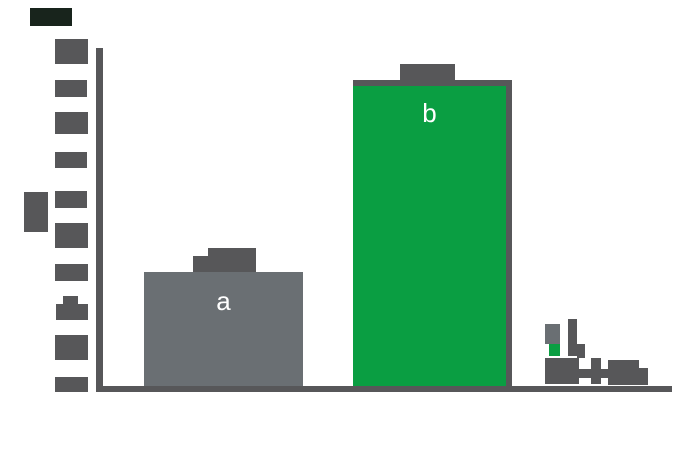  I want to click on legend-tall-strip-block, so click(572, 337).